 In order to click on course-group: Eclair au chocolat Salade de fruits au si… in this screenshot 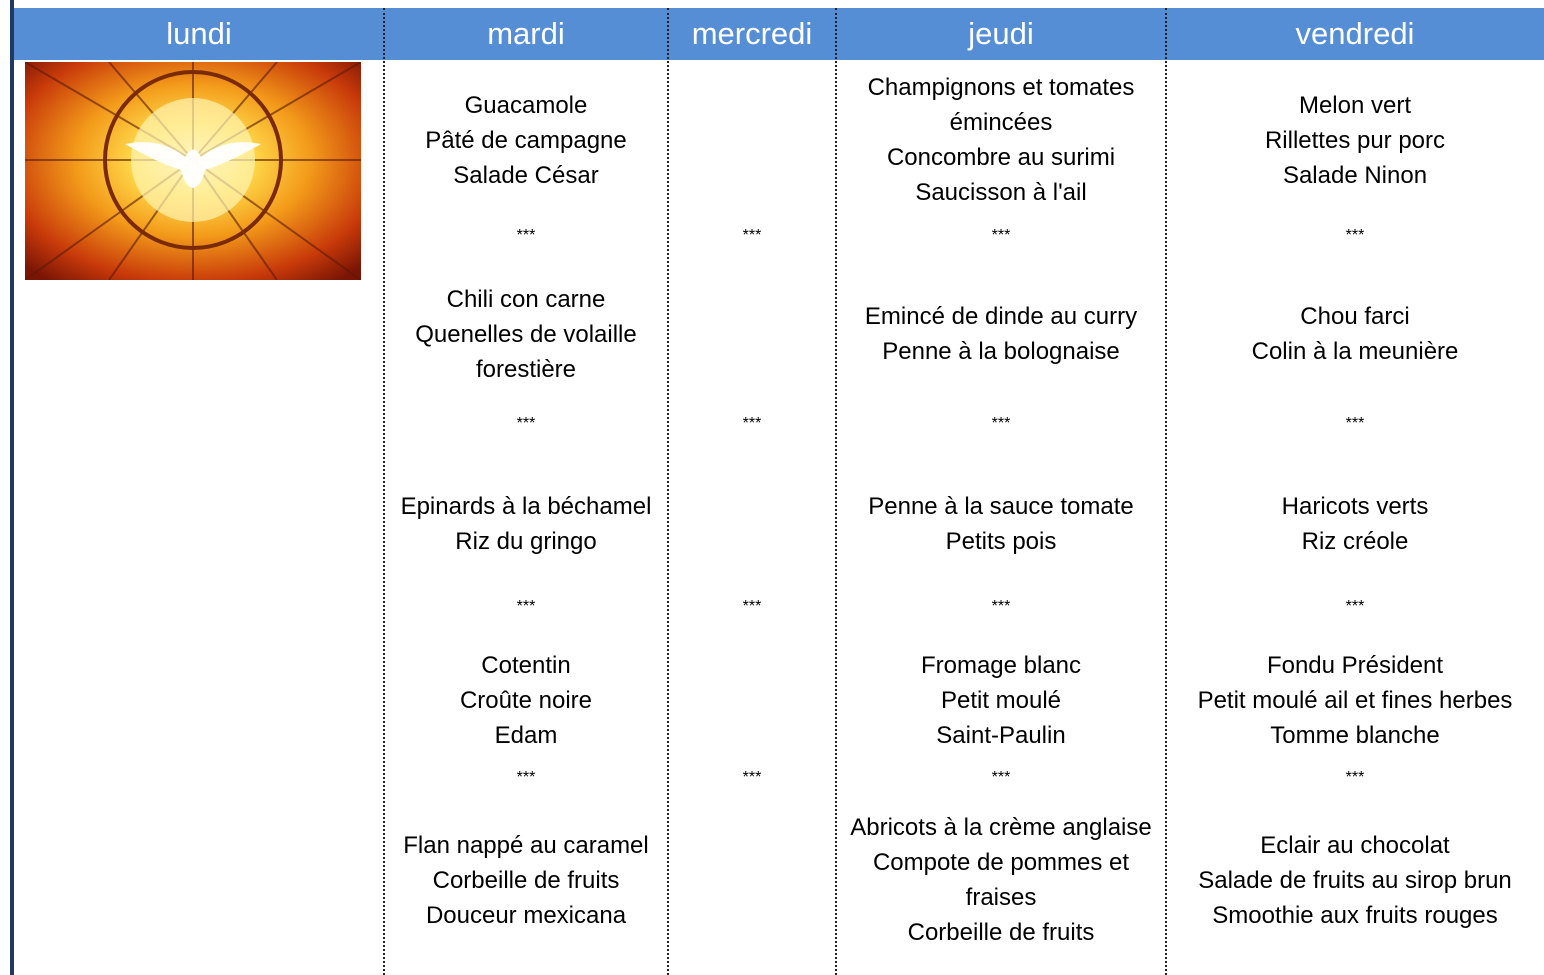, I will do `click(1355, 877)`.